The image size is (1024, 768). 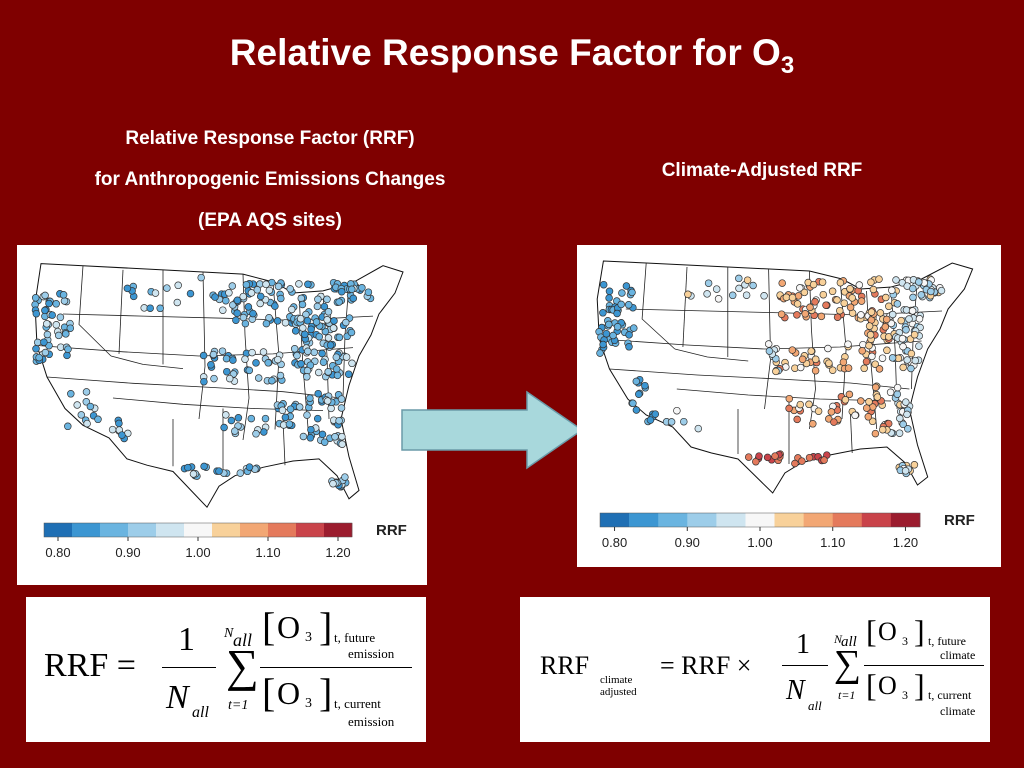 I want to click on rrf-map-figure: 0.80 0.90 1.00 1.10 1.20 RRF, so click(x=219, y=411).